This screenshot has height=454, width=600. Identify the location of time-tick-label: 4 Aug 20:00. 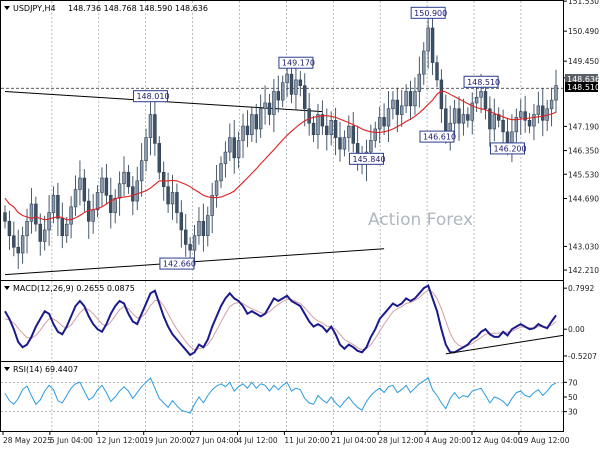
(448, 440).